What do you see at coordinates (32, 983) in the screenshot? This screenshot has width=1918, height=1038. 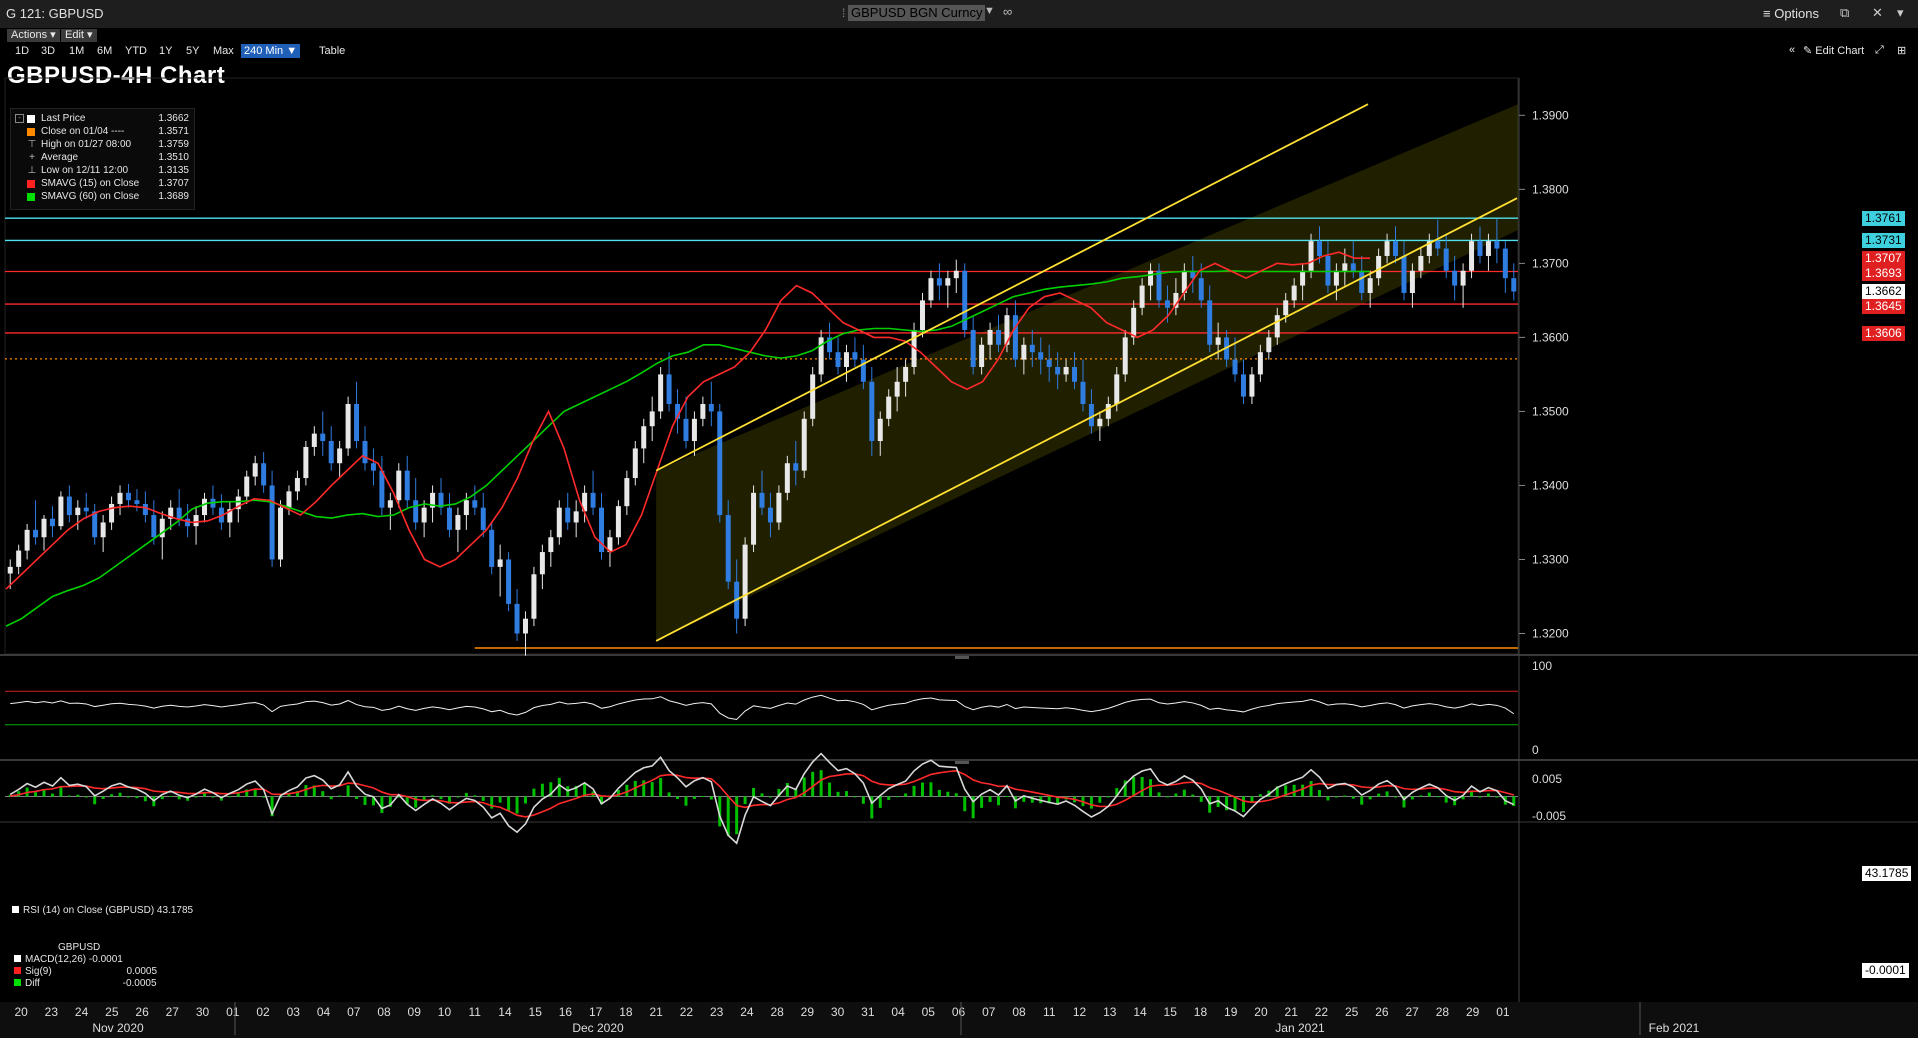 I see `diff-label: Diff` at bounding box center [32, 983].